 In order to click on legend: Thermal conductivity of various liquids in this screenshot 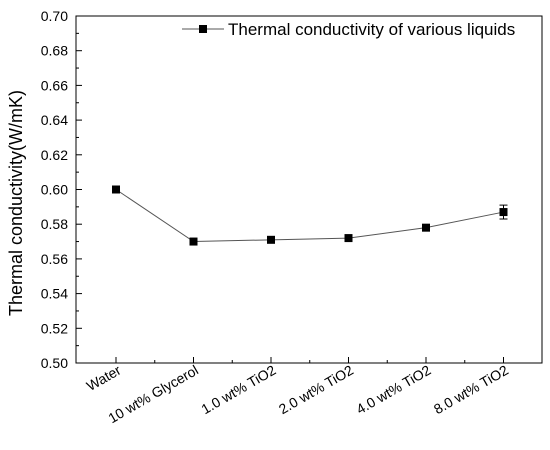, I will do `click(348, 29)`.